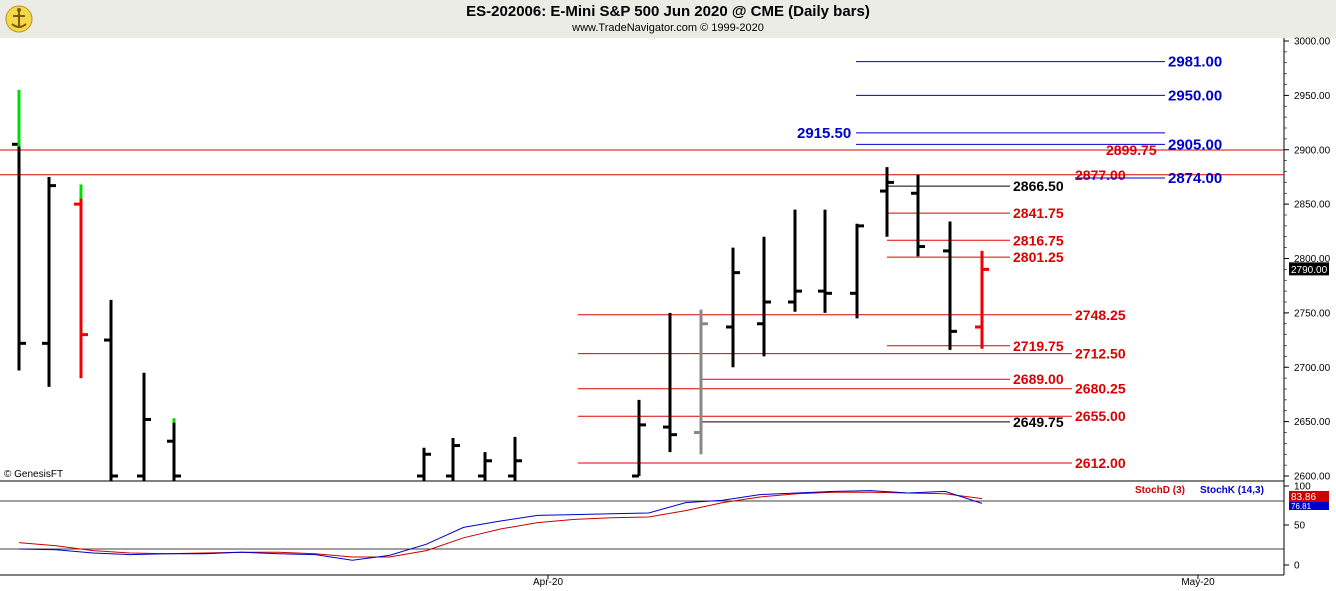  I want to click on level-label: 2899.75, so click(1131, 150).